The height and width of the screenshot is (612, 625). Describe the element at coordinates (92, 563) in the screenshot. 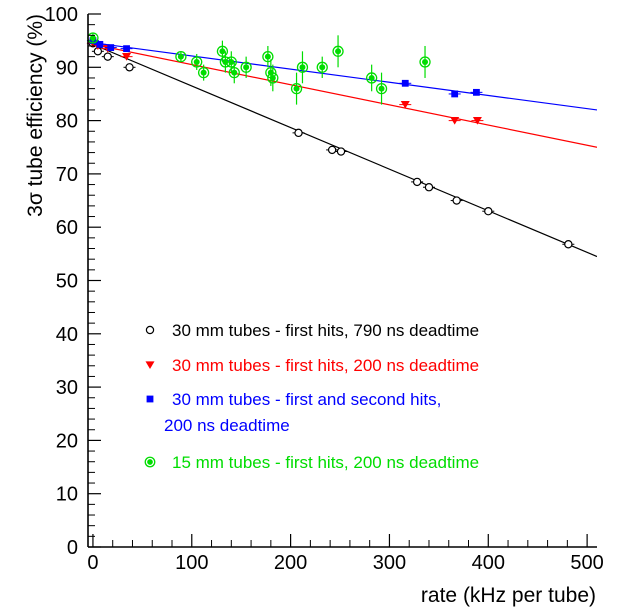

I see `x-tick-label: 0` at that location.